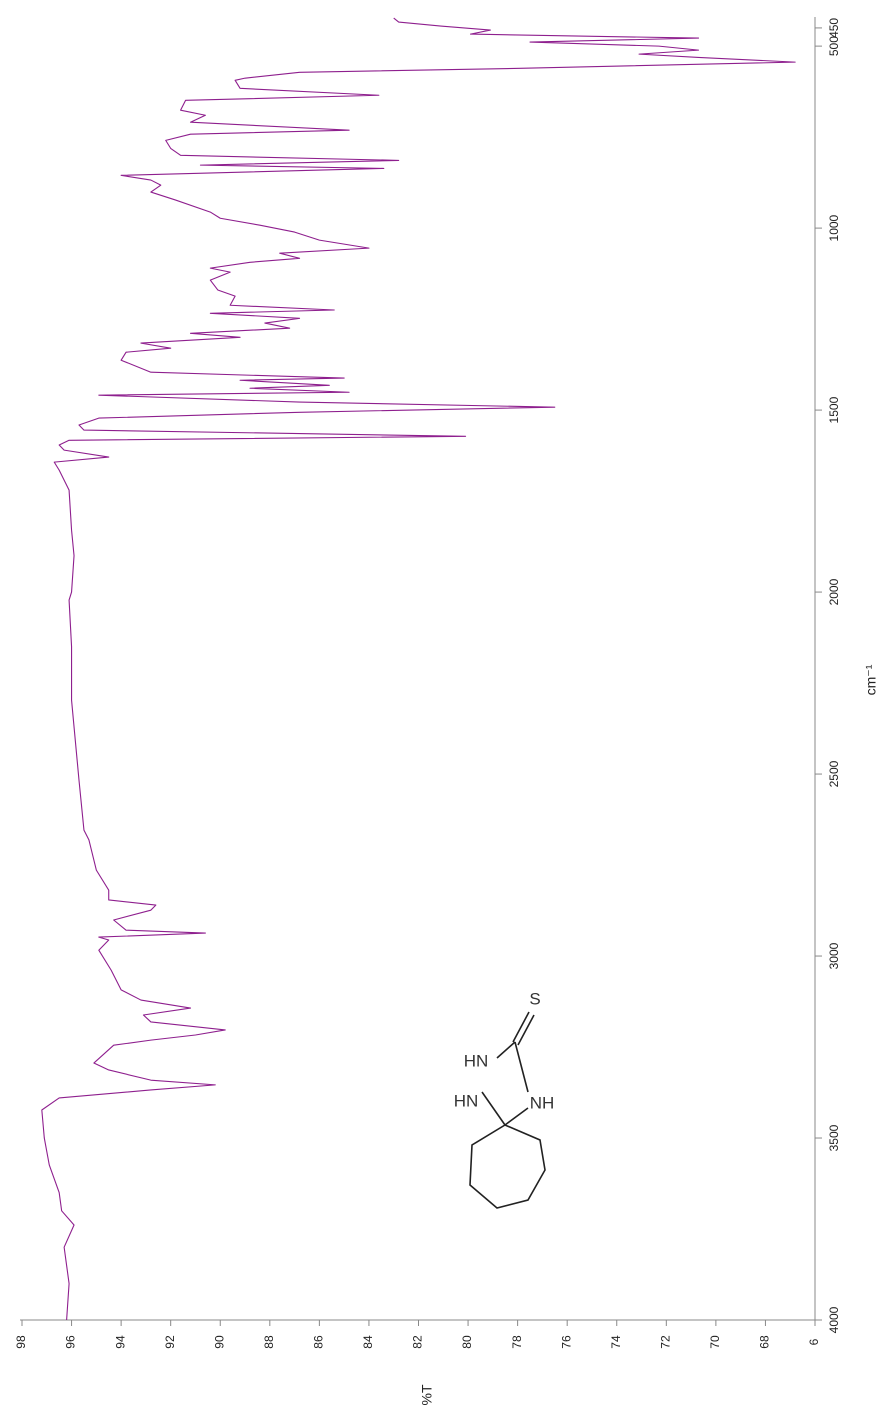  I want to click on y-tick-label: 84, so click(368, 1342).